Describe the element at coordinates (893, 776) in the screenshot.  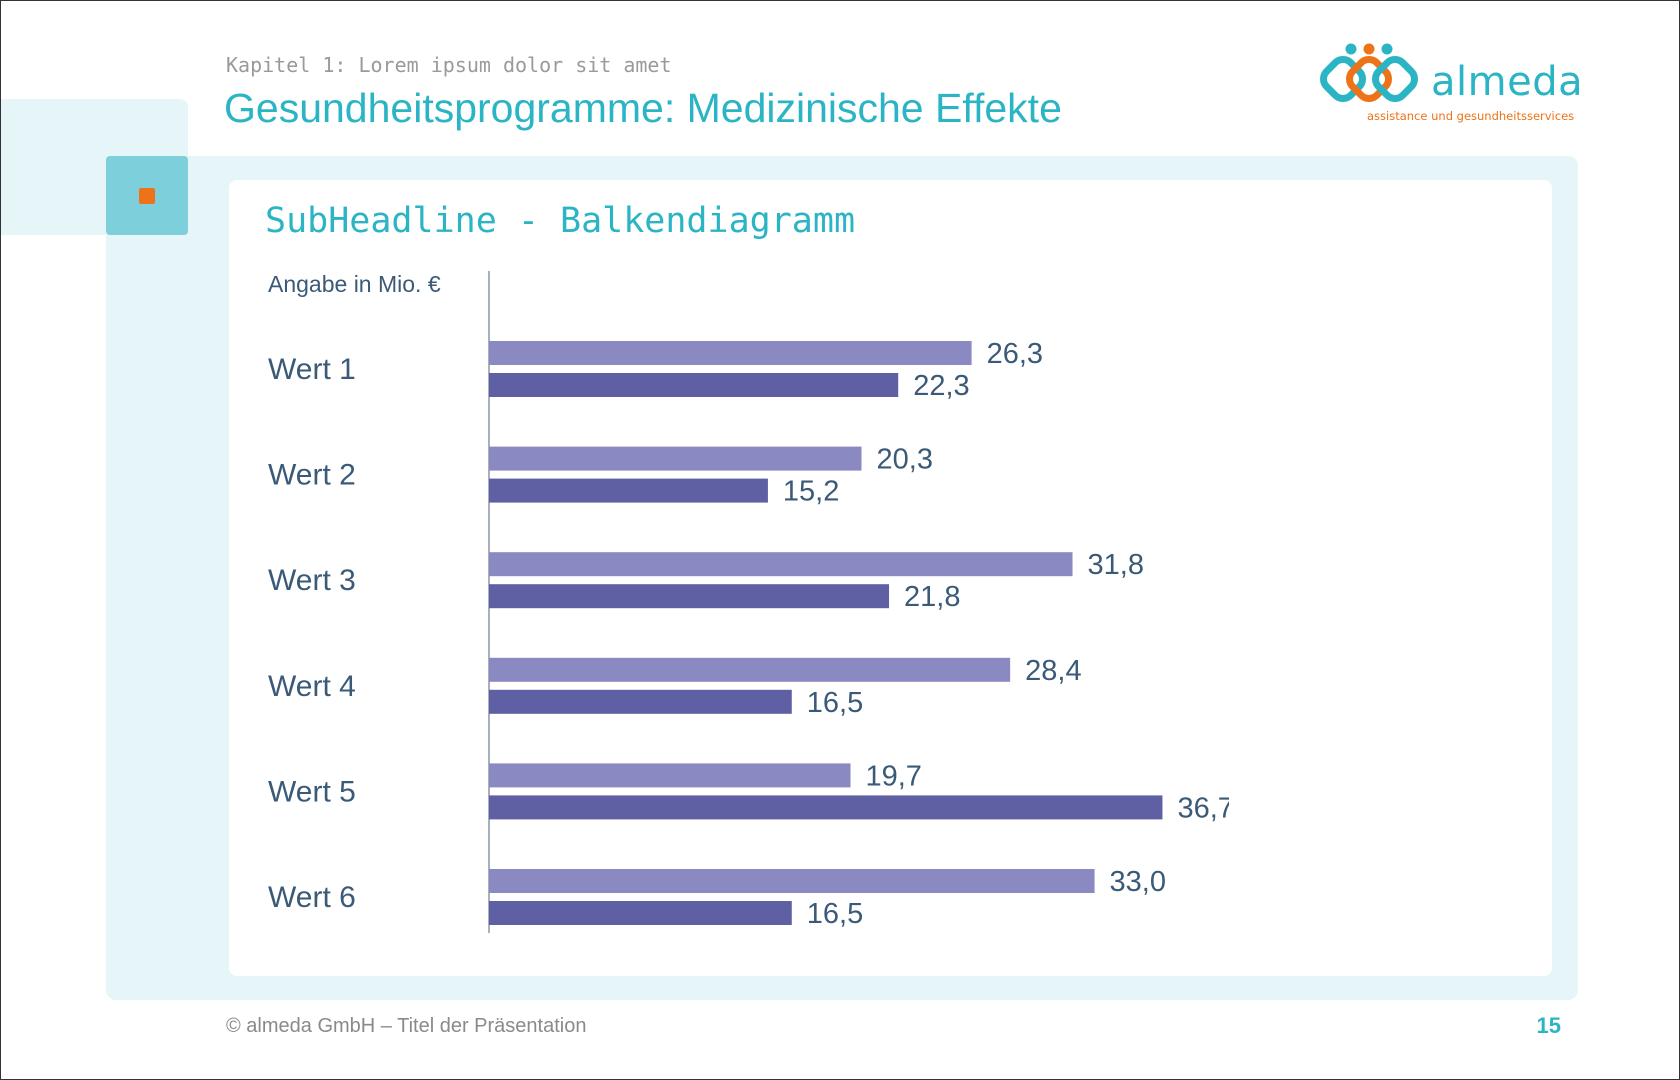
I see `data-label: 19,7` at that location.